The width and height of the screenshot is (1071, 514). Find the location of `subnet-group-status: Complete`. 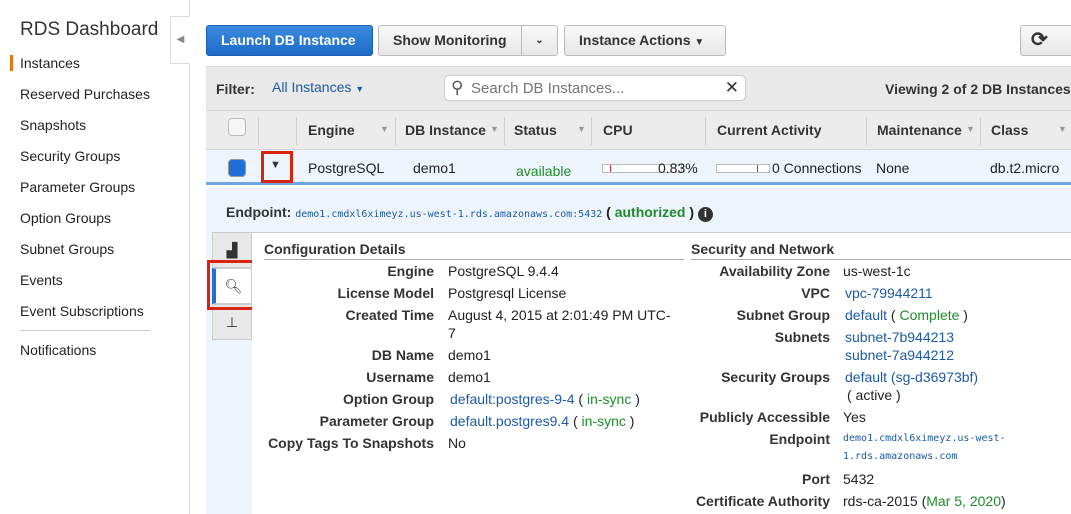

subnet-group-status: Complete is located at coordinates (929, 315).